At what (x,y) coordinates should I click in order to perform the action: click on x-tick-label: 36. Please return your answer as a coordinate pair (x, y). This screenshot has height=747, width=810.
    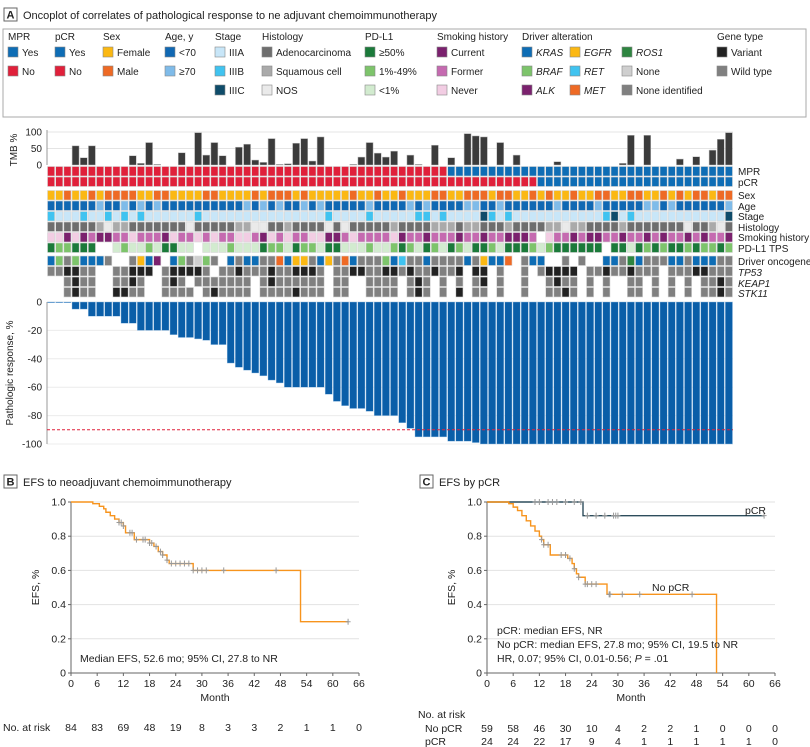
    Looking at the image, I should click on (228, 684).